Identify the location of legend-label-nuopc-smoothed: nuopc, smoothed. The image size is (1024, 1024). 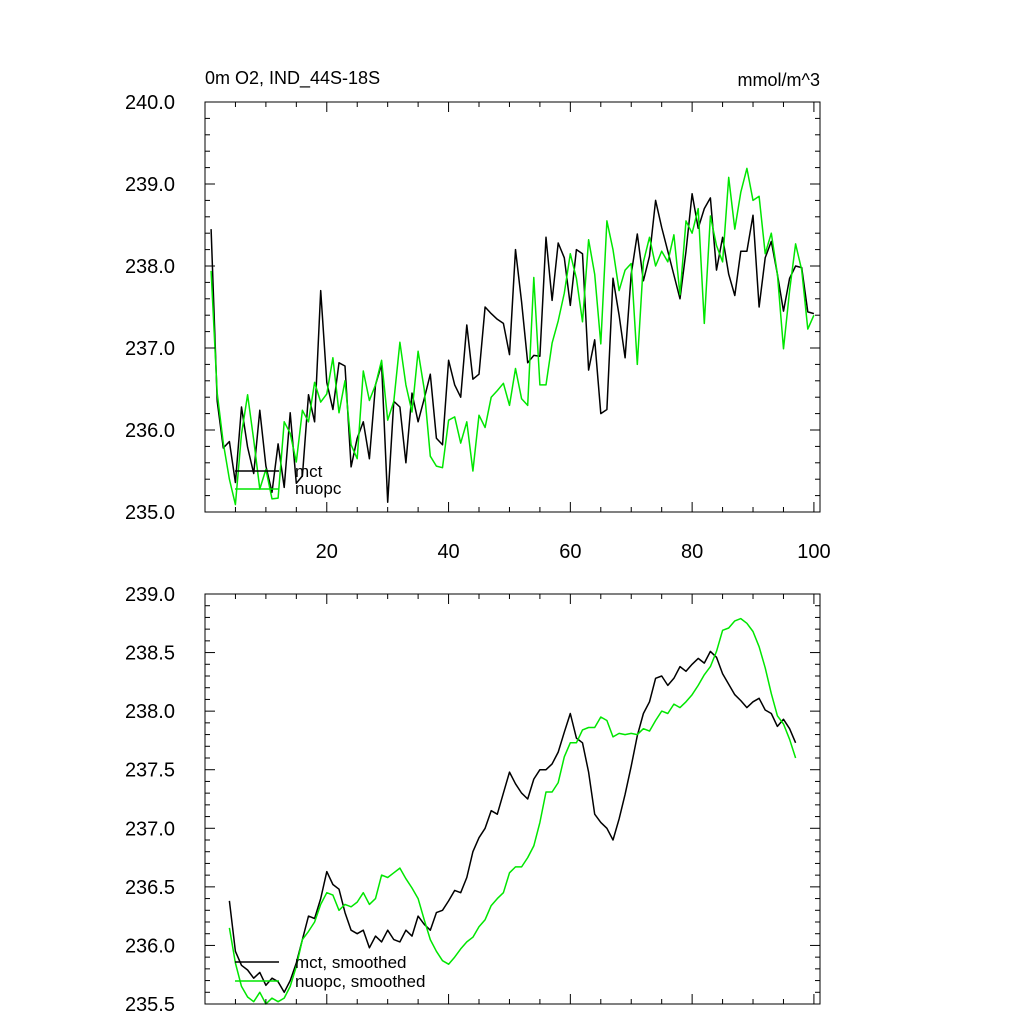
(360, 981).